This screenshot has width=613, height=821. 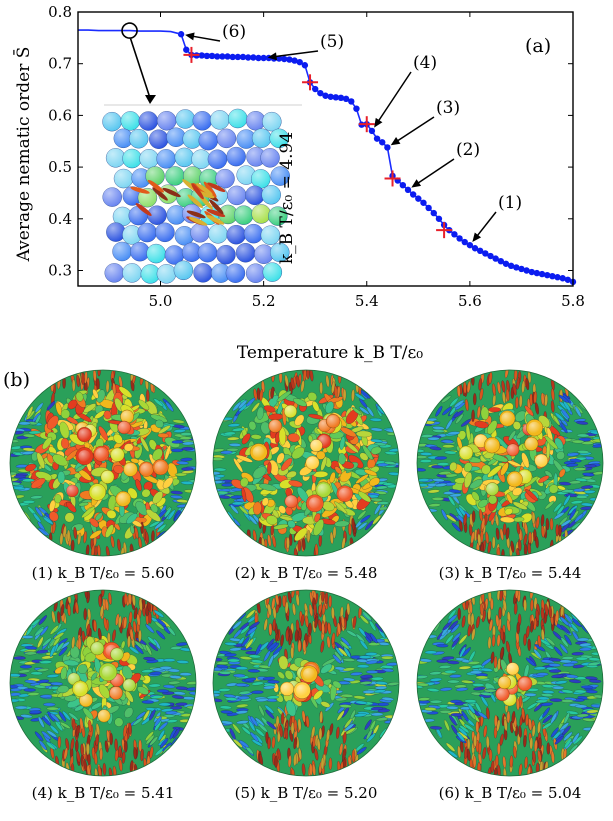 I want to click on cross-marker, so click(x=366, y=124).